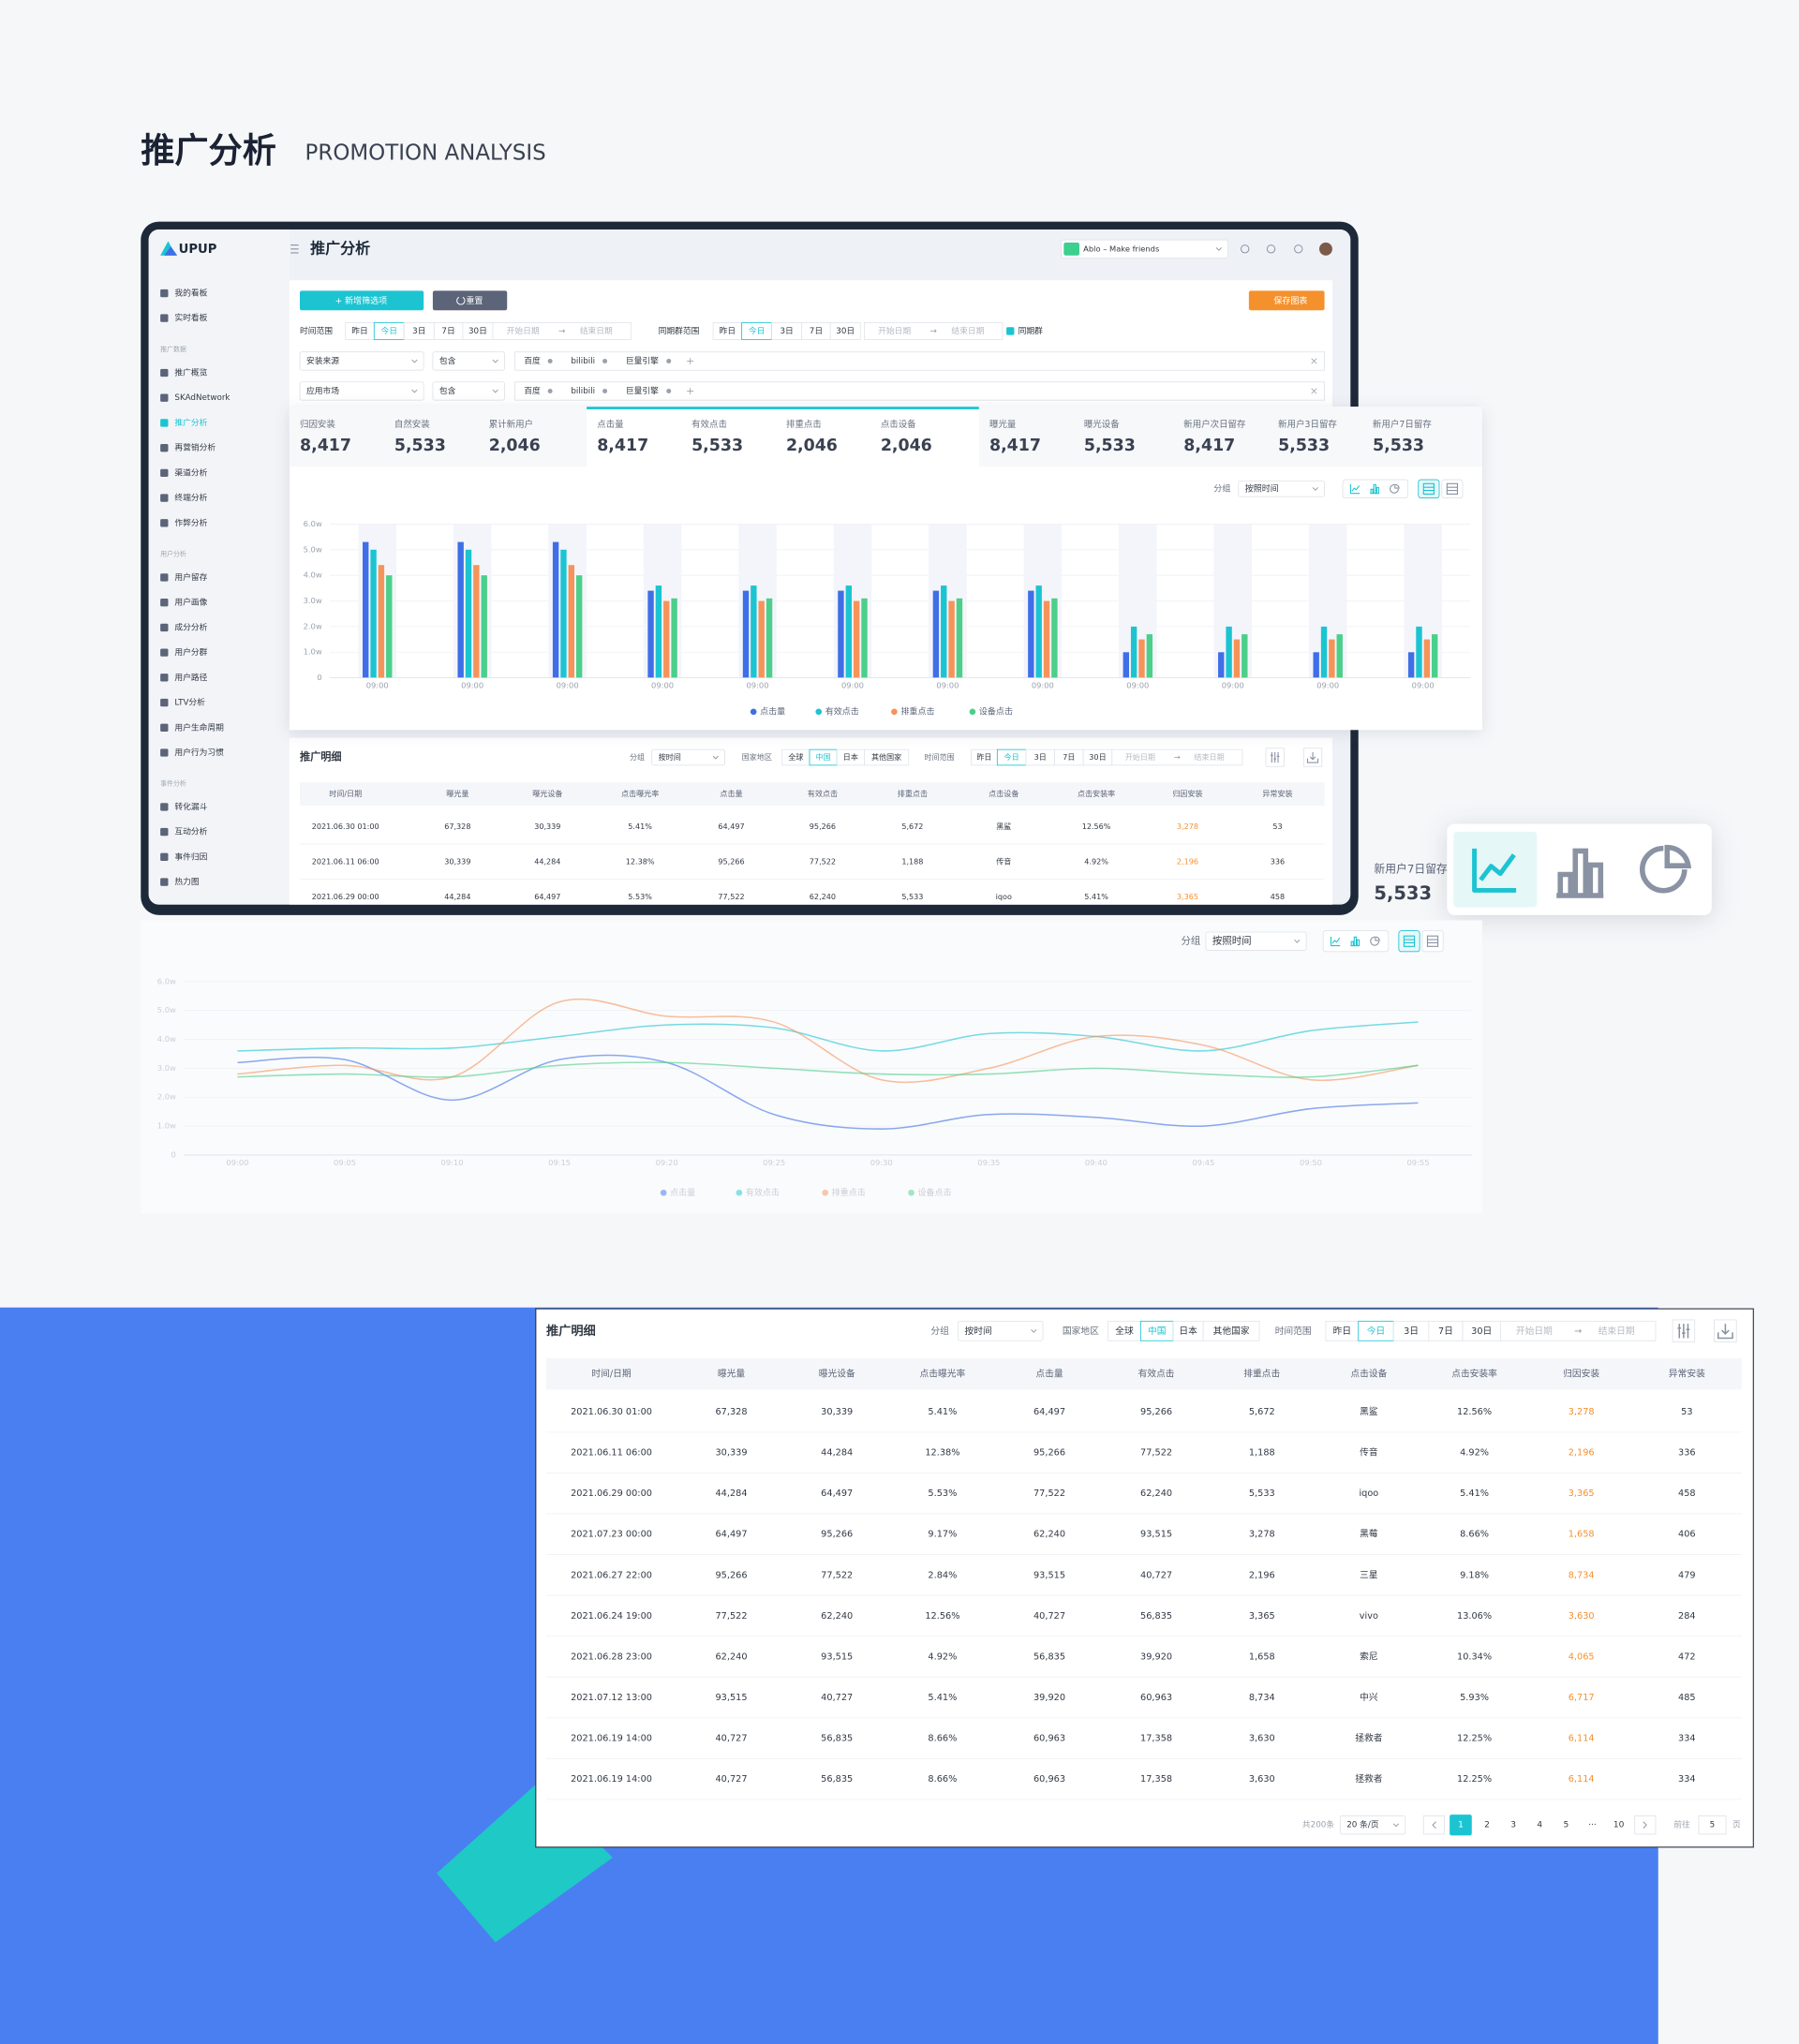  What do you see at coordinates (1286, 300) in the screenshot?
I see `save-button` at bounding box center [1286, 300].